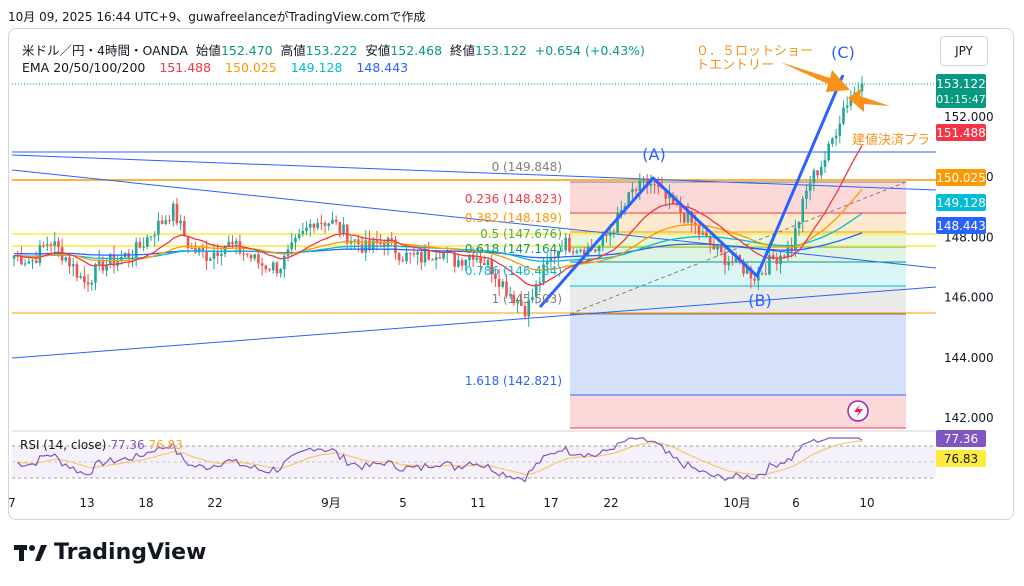 This screenshot has width=1024, height=586. What do you see at coordinates (251, 67) in the screenshot?
I see `ema50-value: 150.025` at bounding box center [251, 67].